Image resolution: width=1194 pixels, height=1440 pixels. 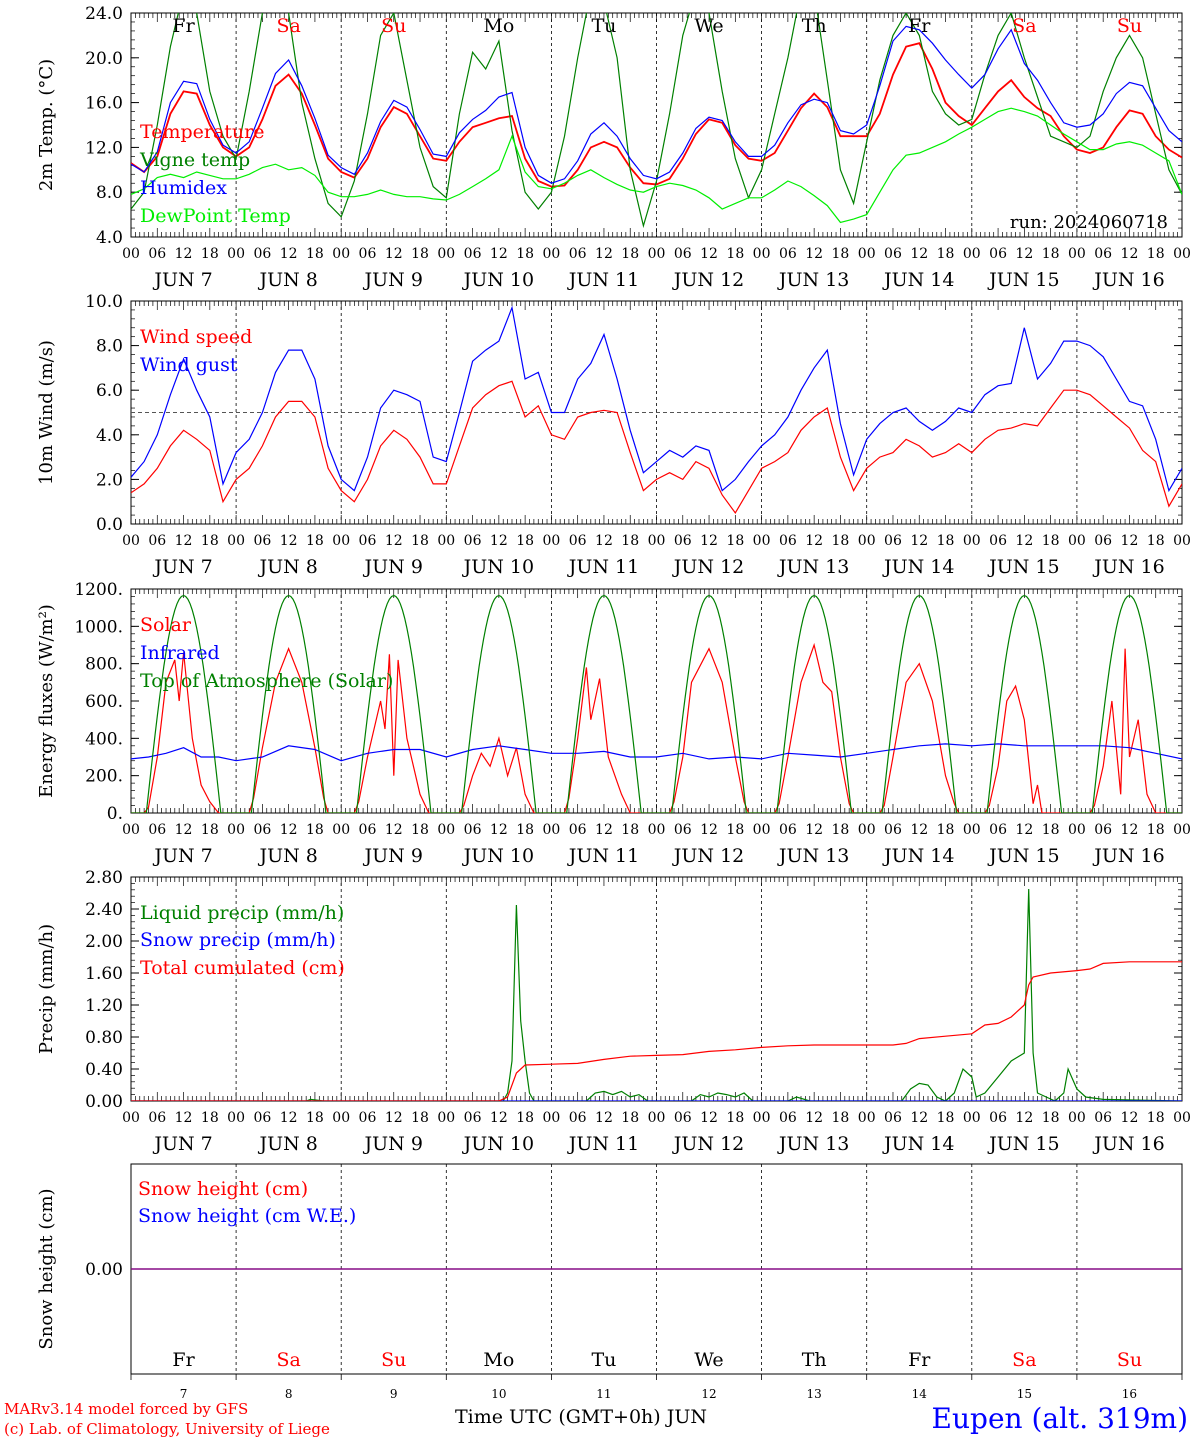 I want to click on day-number: 16, so click(x=1129, y=1394).